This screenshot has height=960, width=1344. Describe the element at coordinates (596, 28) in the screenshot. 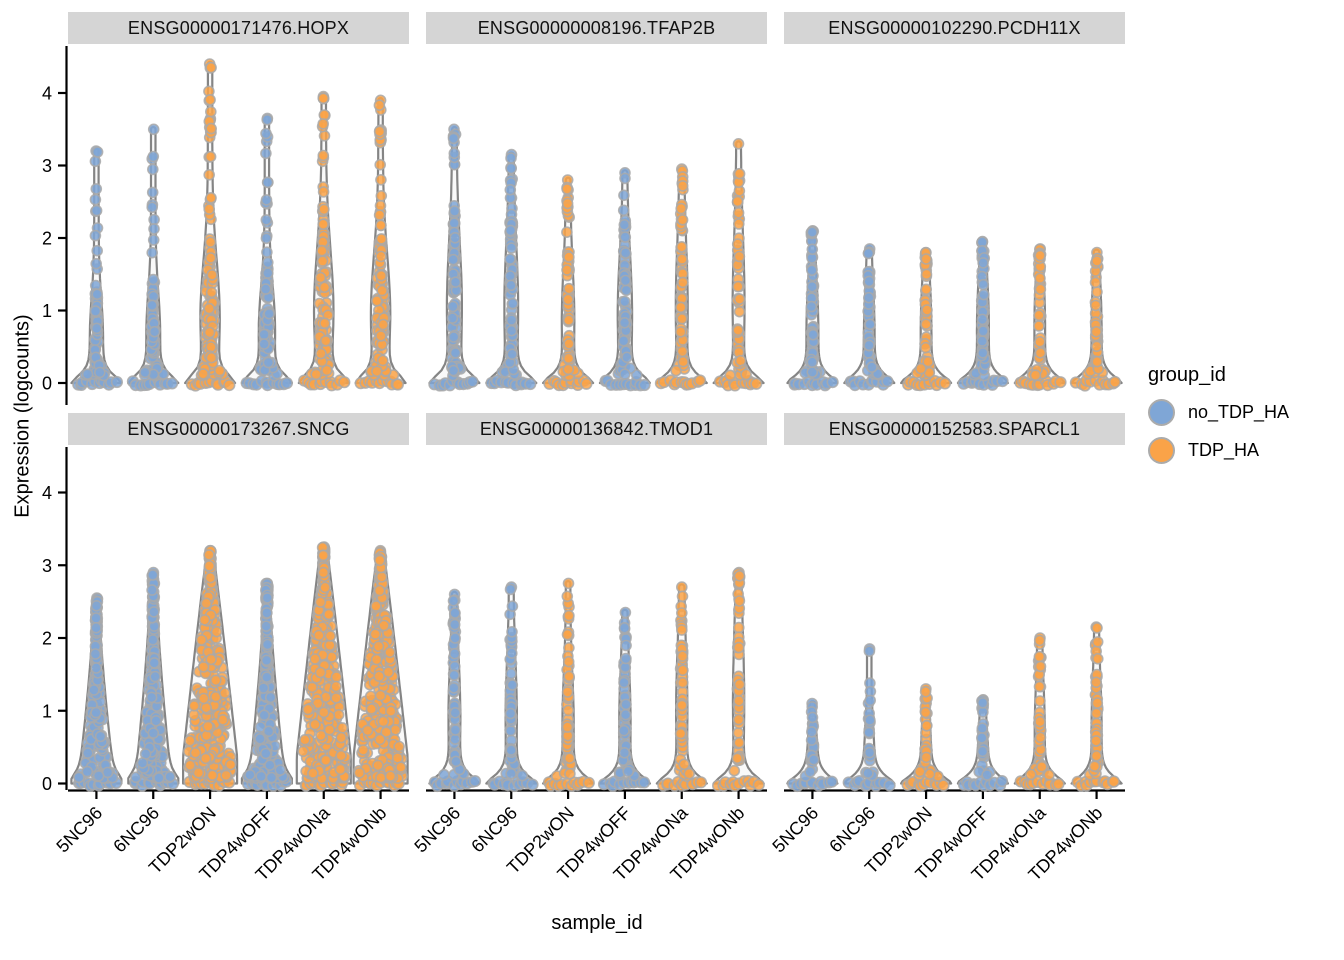

I see `facet-strip: ENSG00000008196.TFAP2B` at that location.